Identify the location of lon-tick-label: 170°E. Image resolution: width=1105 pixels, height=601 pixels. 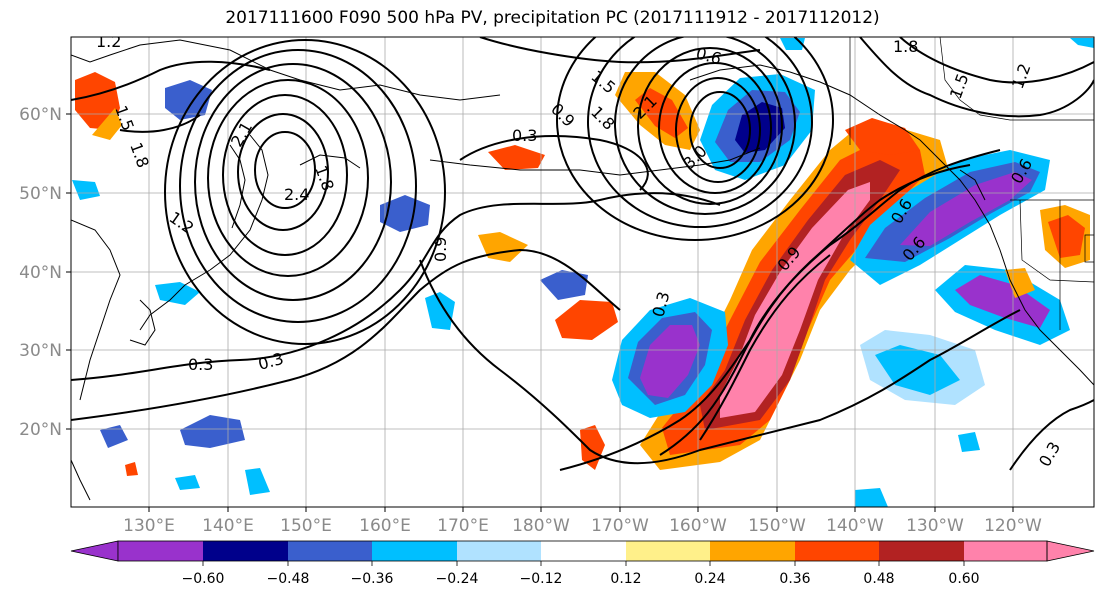
(463, 526).